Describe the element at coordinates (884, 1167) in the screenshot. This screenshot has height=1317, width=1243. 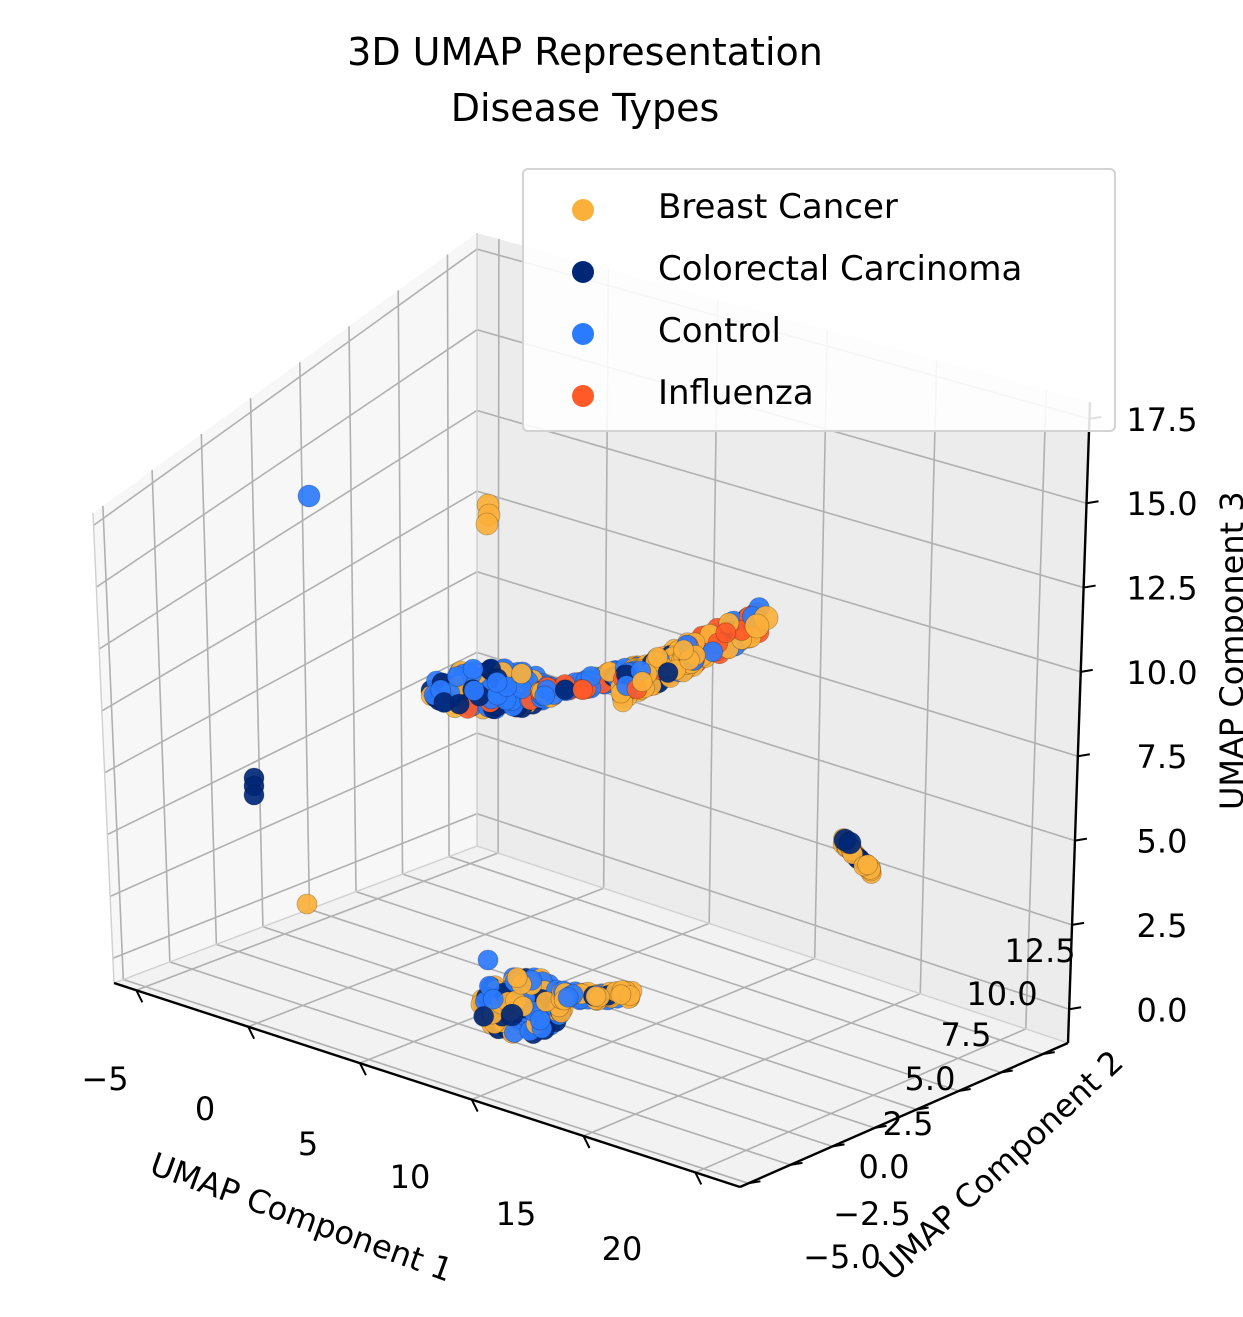
I see `y-tick-label: 0.0` at that location.